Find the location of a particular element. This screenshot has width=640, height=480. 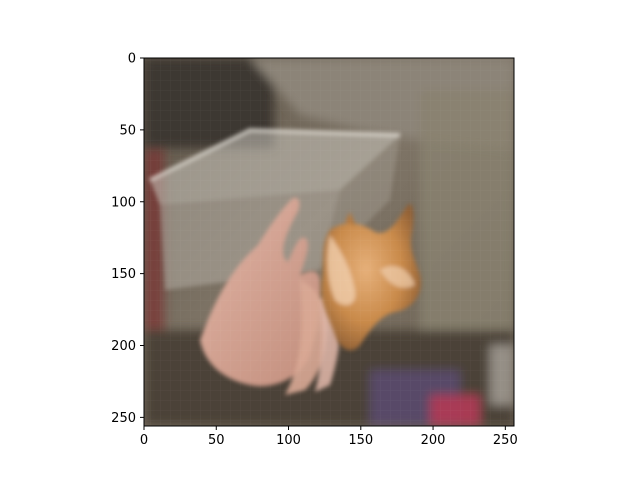

x-tick-label: 200 is located at coordinates (433, 440).